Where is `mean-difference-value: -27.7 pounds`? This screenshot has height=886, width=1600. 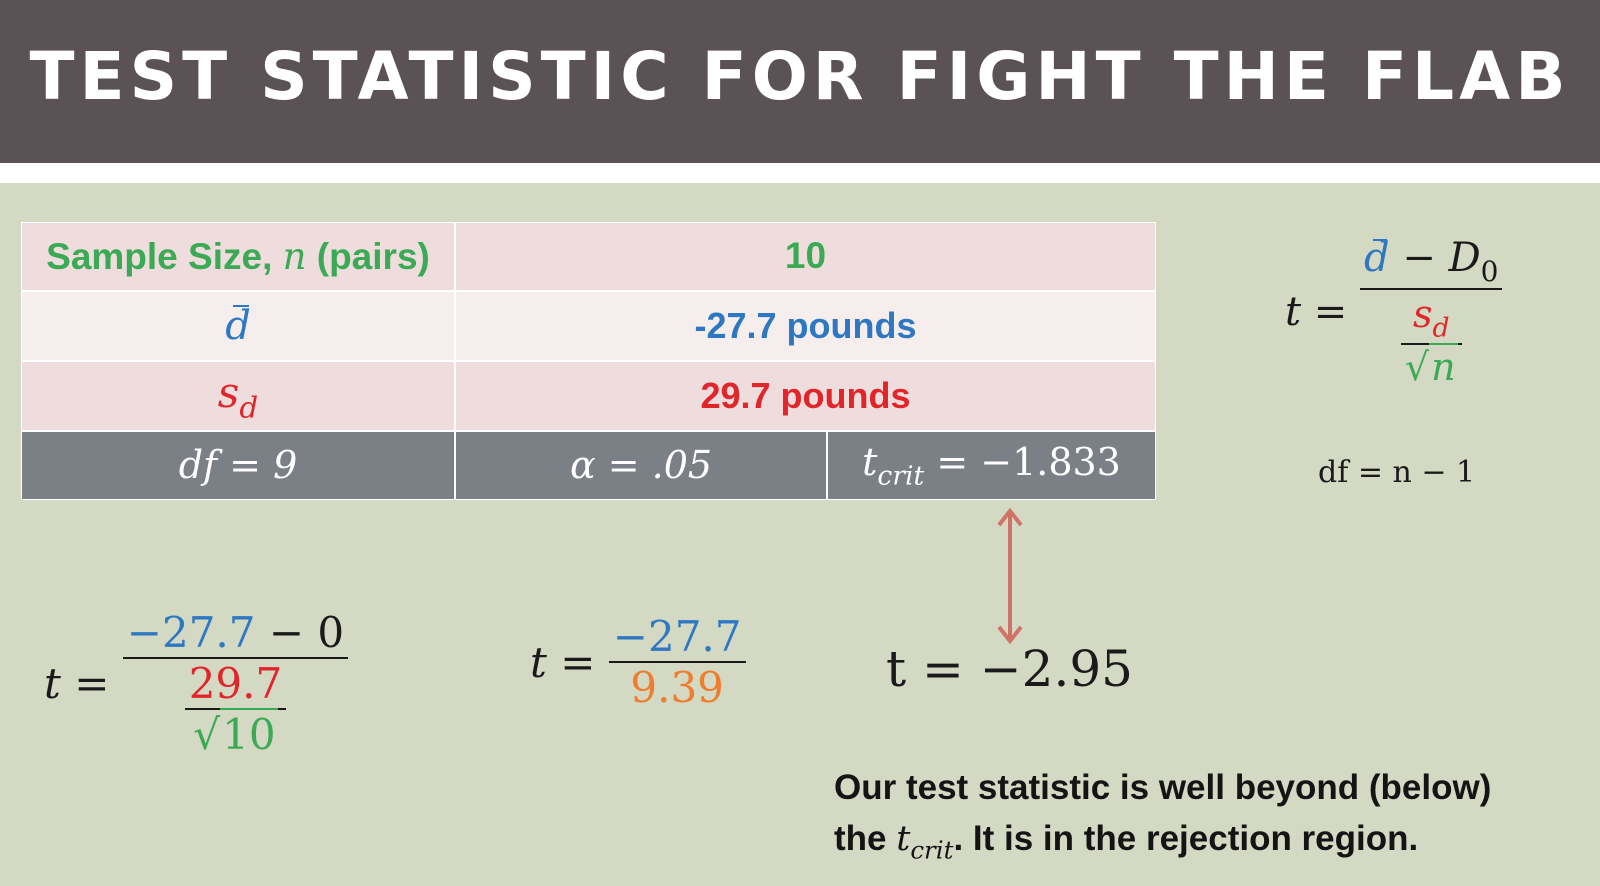
mean-difference-value: -27.7 pounds is located at coordinates (805, 325).